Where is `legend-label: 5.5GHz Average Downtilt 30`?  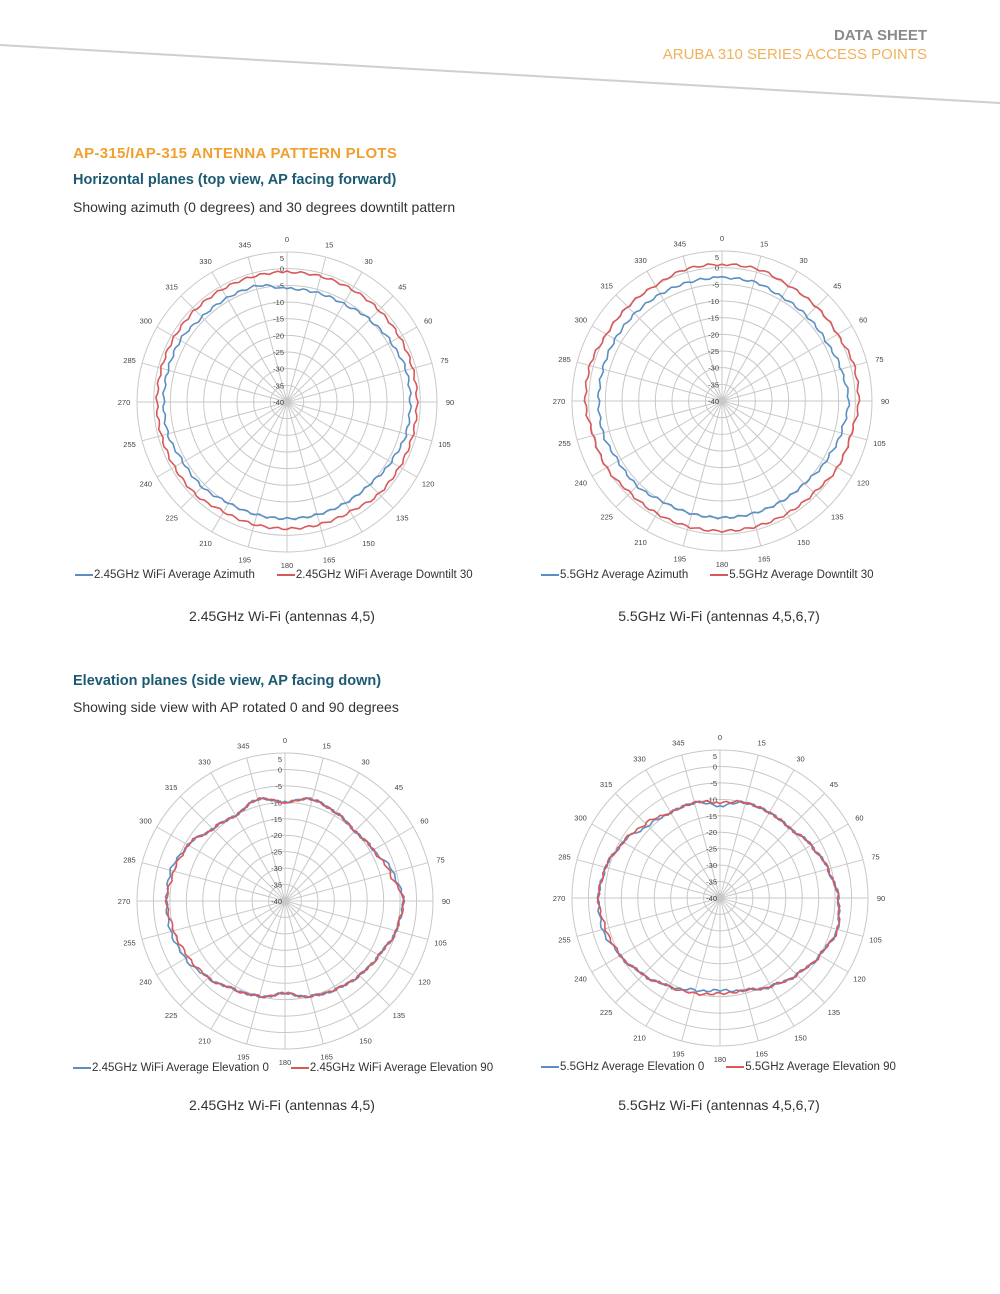 legend-label: 5.5GHz Average Downtilt 30 is located at coordinates (801, 575).